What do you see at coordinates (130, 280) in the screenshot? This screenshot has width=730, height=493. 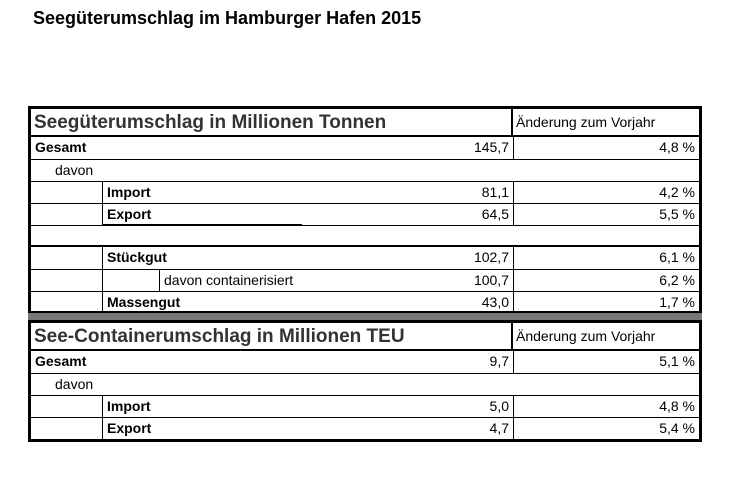 I see `indent-cell` at bounding box center [130, 280].